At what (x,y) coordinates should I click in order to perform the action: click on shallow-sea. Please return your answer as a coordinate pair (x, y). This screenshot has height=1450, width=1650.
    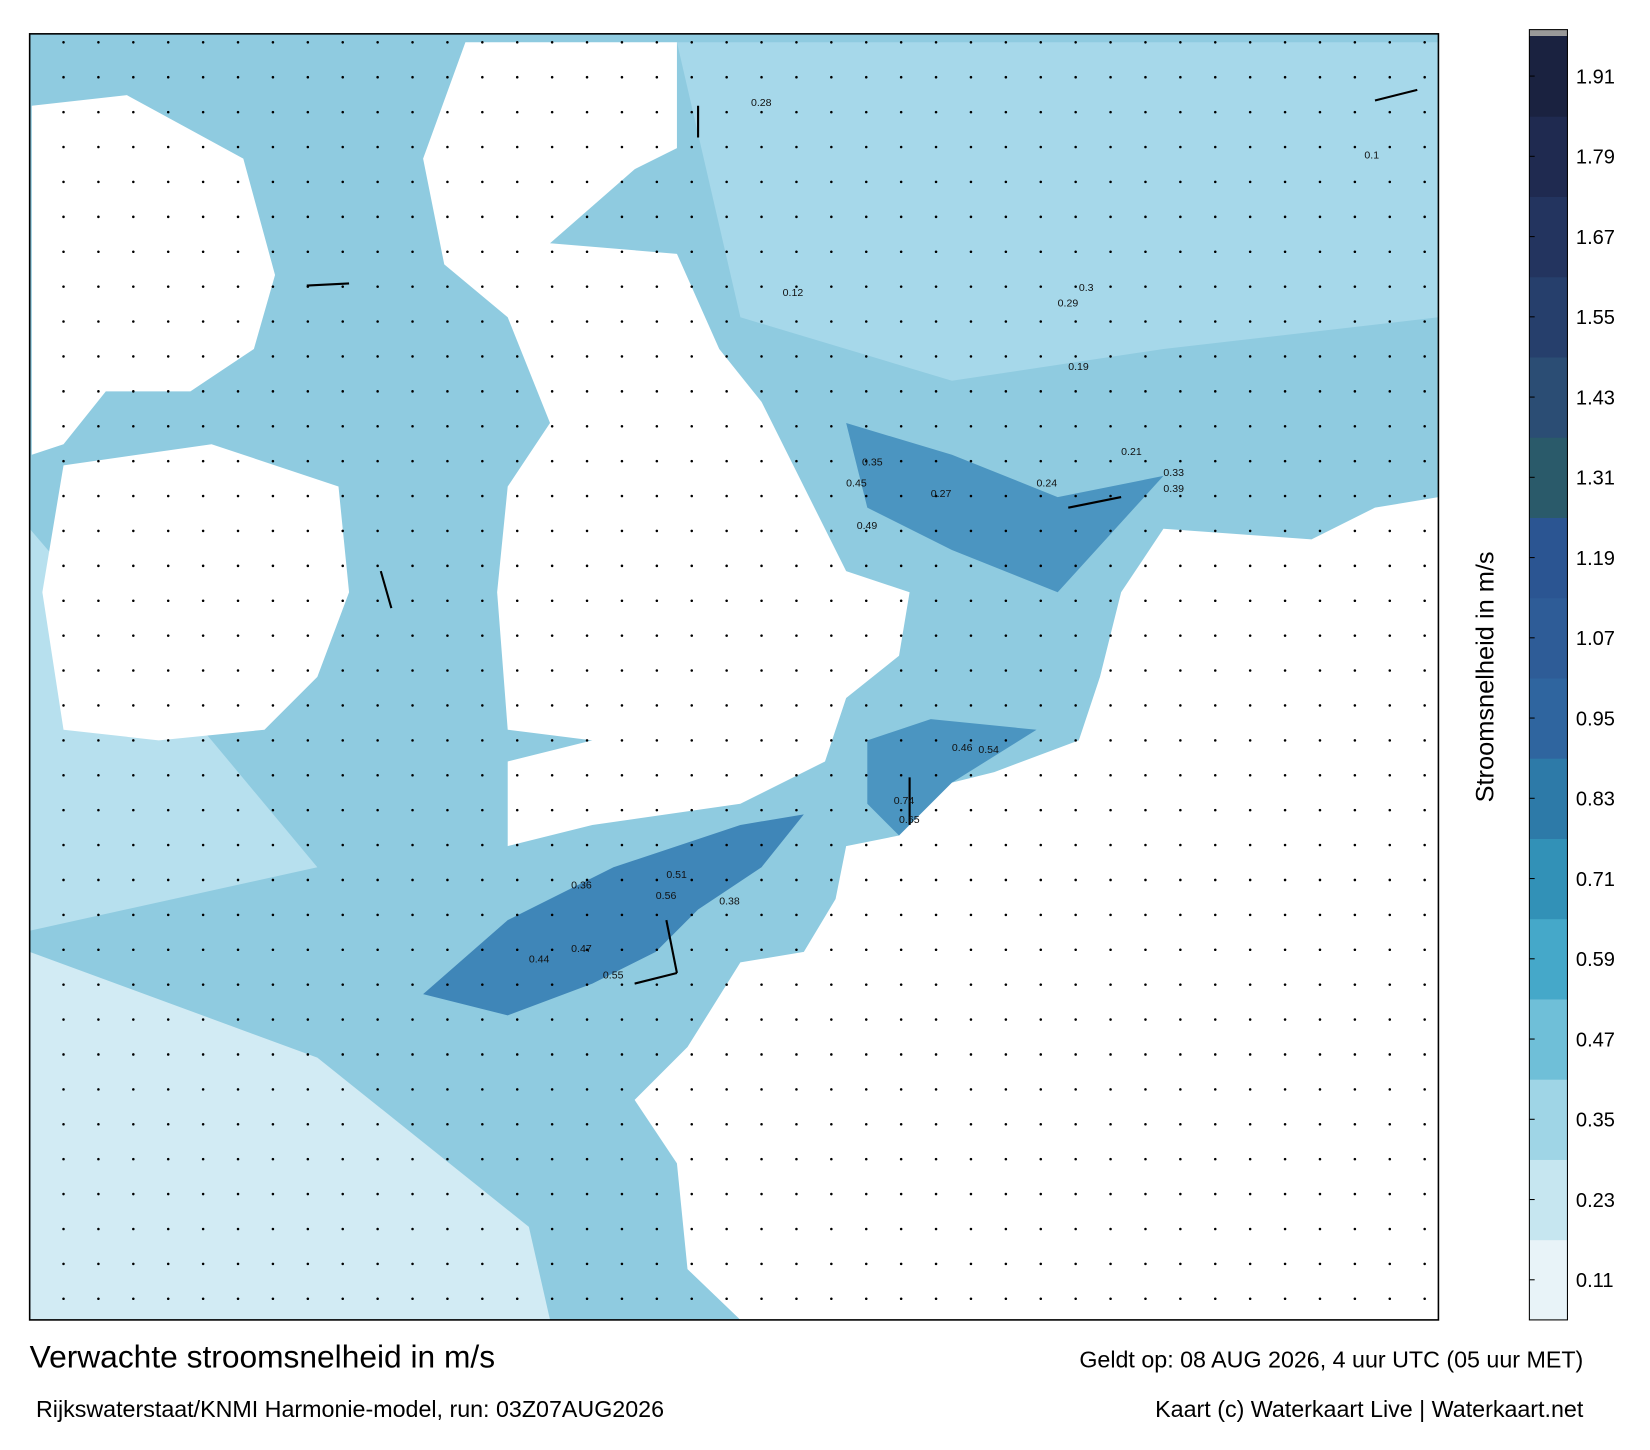
    Looking at the image, I should click on (1057, 211).